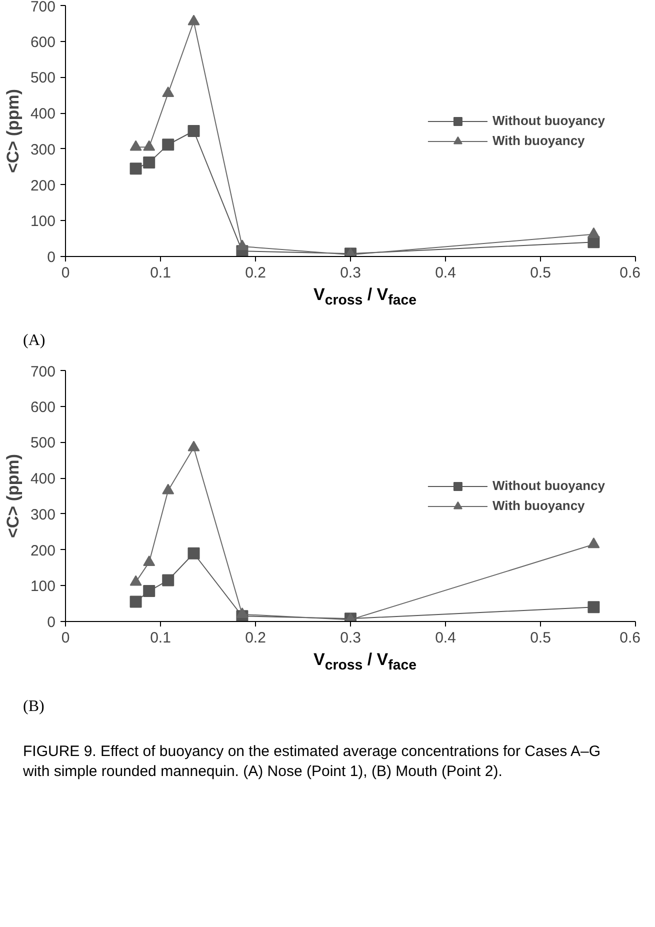 The image size is (655, 927). What do you see at coordinates (312, 762) in the screenshot?
I see `caption: FIGURE 9. Effect of buoyancy on the estimated average concentrations for Cases A–G with simple rounded mannequin. (A) Nose (Point 1), (B) Mouth (Point 2).` at bounding box center [312, 762].